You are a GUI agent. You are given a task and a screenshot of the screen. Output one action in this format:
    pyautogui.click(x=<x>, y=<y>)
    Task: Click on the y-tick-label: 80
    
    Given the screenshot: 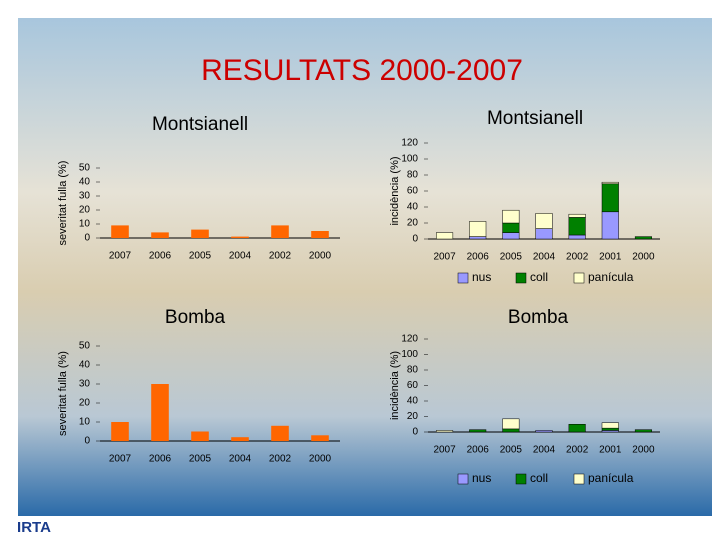 What is the action you would take?
    pyautogui.click(x=413, y=370)
    